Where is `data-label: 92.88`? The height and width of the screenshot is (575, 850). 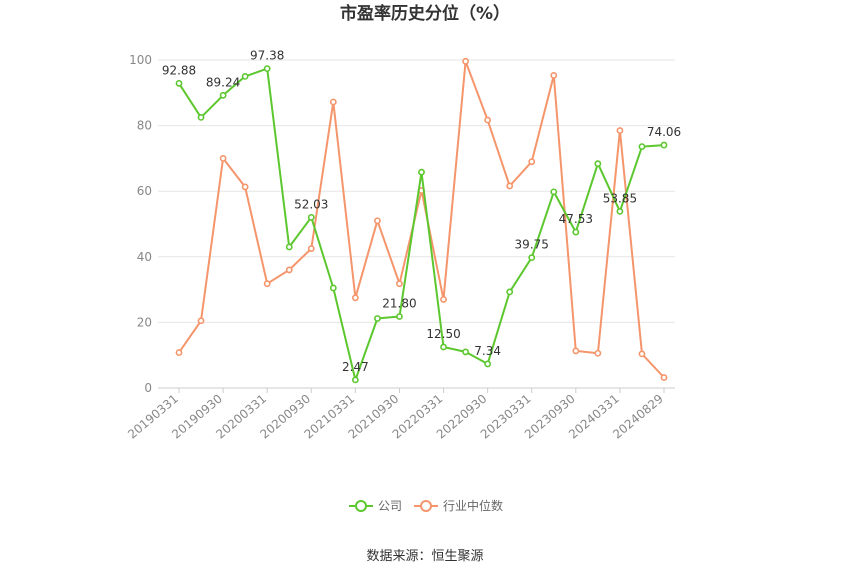 data-label: 92.88 is located at coordinates (179, 70).